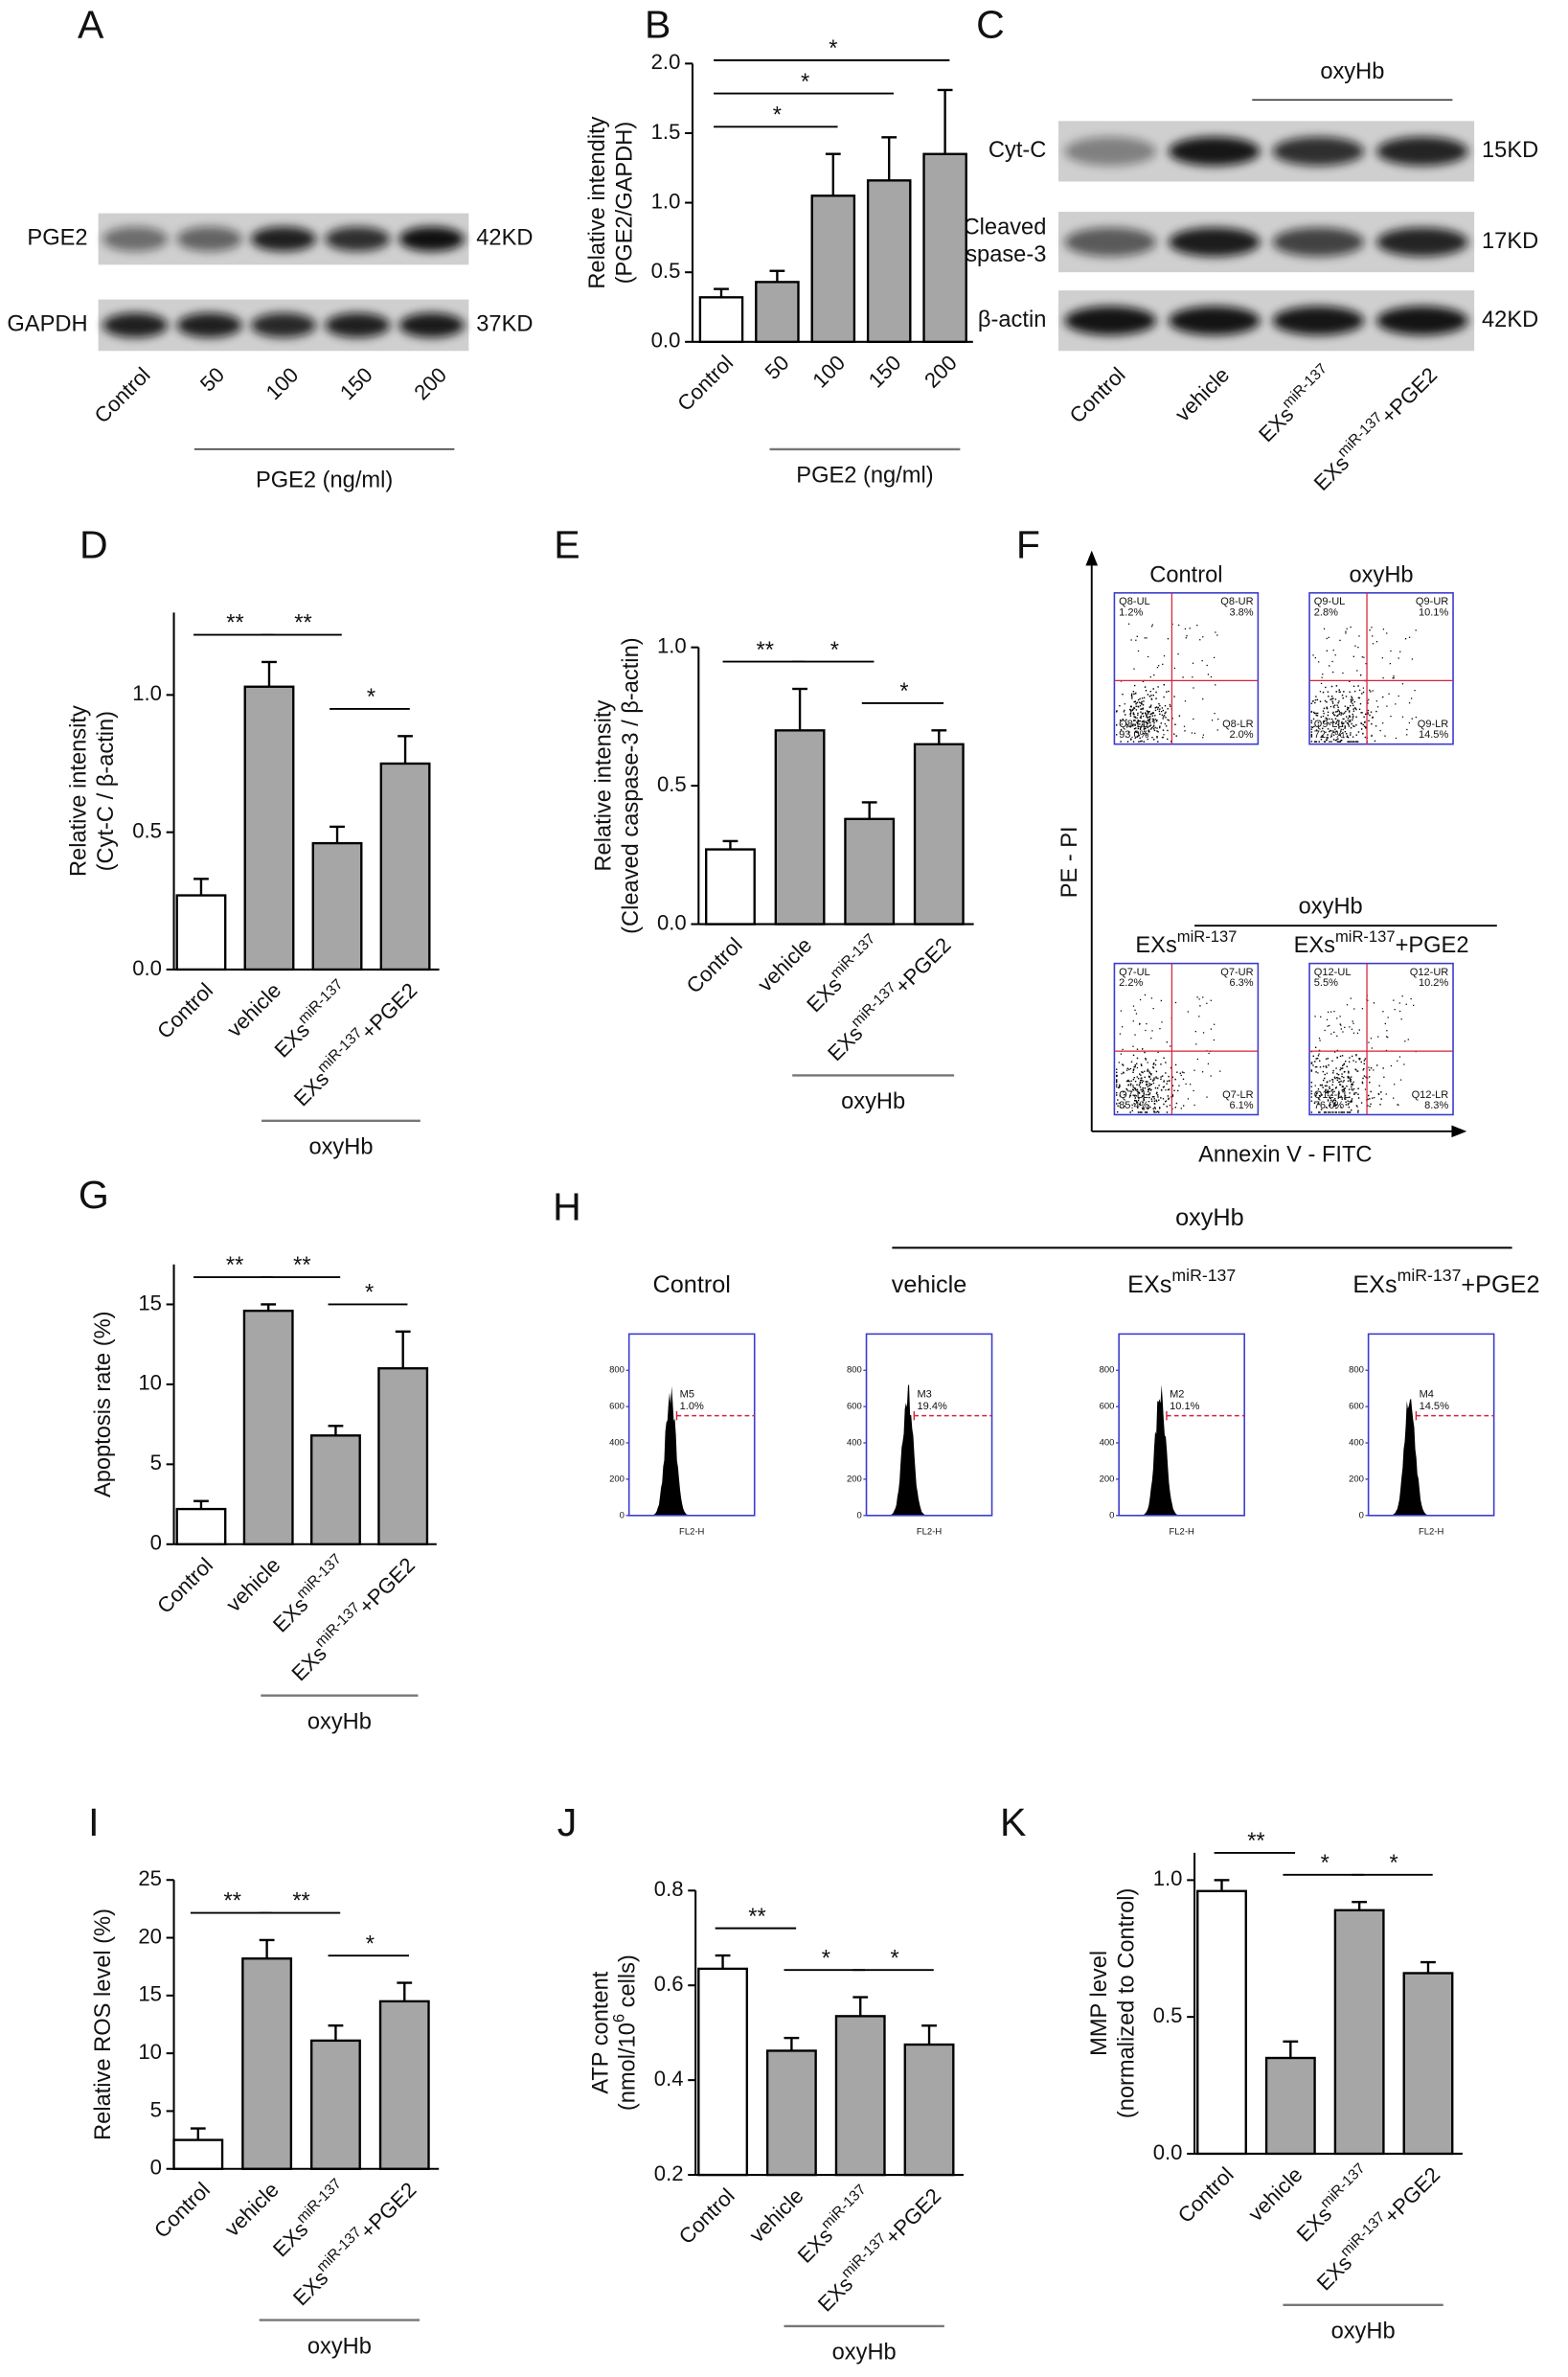 The height and width of the screenshot is (2377, 1568). What do you see at coordinates (855, 1407) in the screenshot?
I see `y-tick-label: 600` at bounding box center [855, 1407].